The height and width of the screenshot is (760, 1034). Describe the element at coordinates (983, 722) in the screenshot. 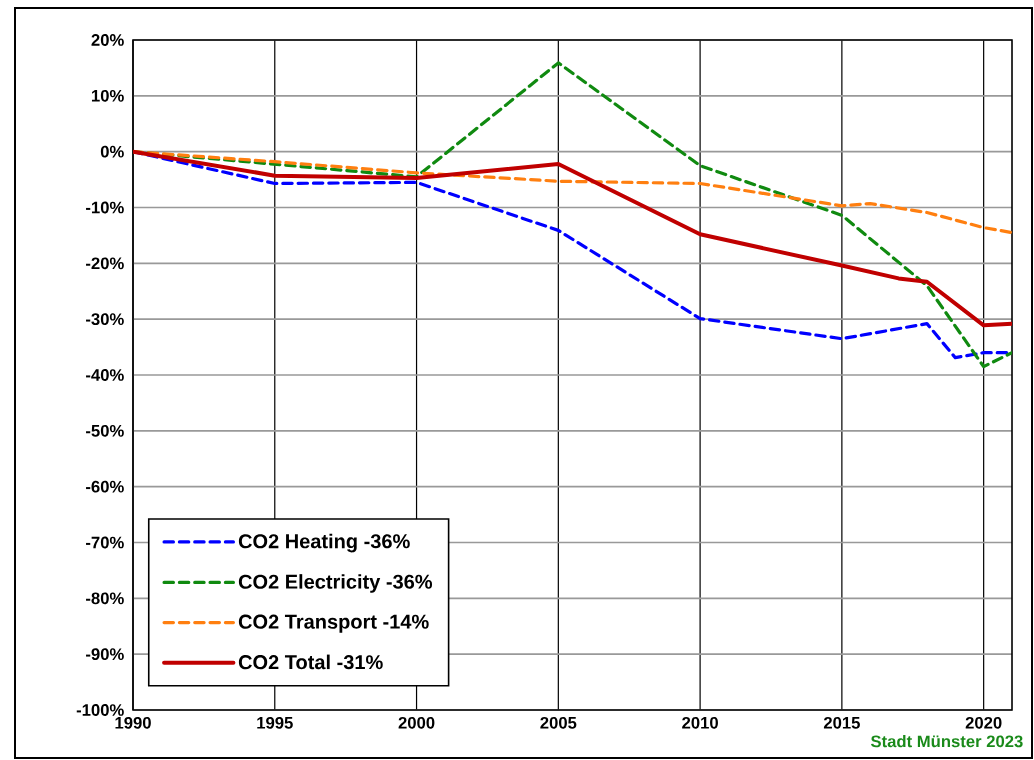

I see `x-tick-label: 2020` at that location.